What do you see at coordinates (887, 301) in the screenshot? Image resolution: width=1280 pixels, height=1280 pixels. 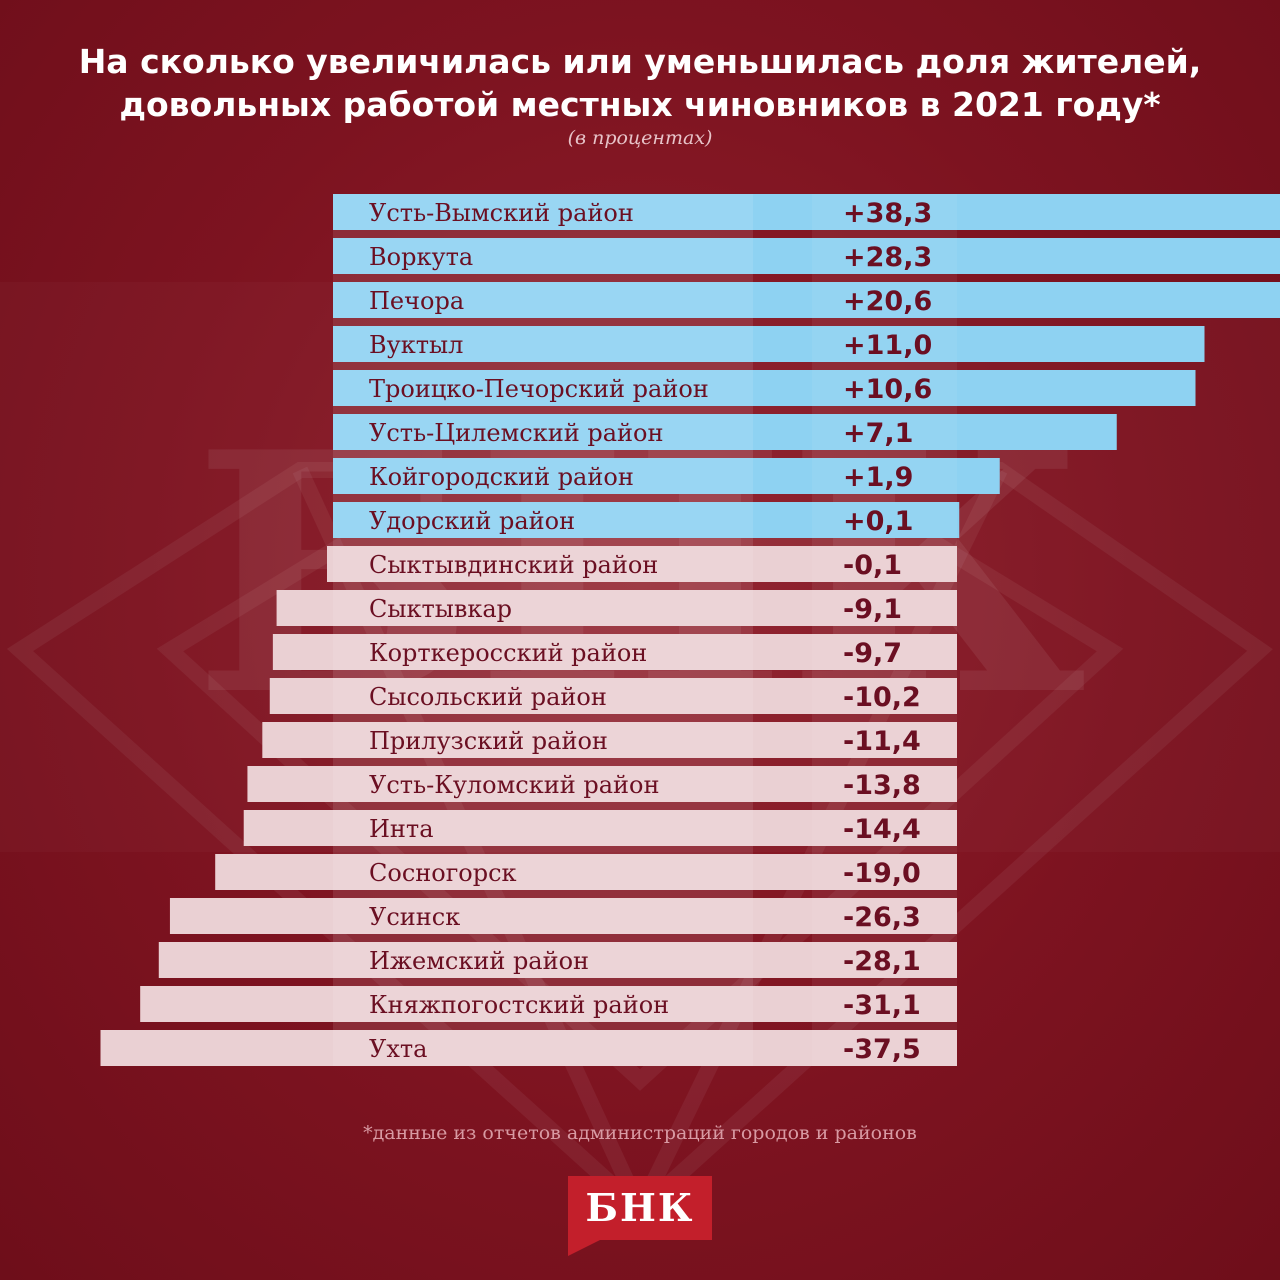 I see `bar-value-3: +20,6` at bounding box center [887, 301].